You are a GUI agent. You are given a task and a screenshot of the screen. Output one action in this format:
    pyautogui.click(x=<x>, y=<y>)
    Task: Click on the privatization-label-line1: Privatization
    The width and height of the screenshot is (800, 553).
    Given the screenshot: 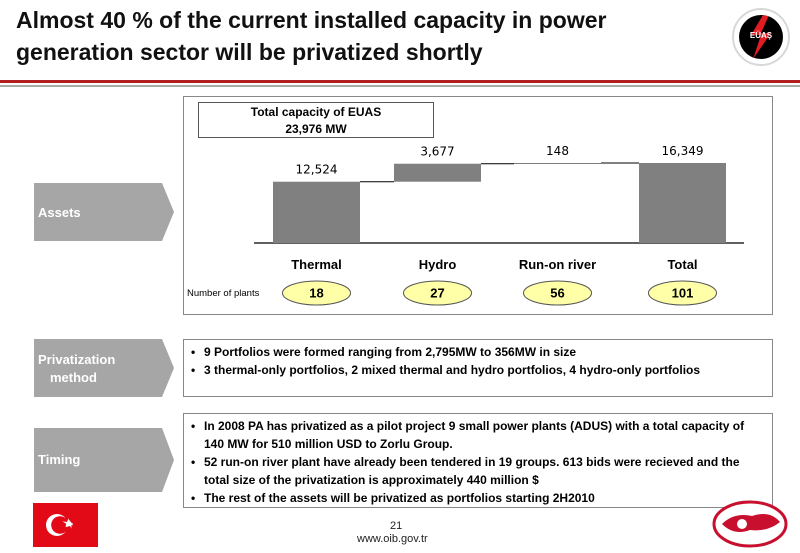 What is the action you would take?
    pyautogui.click(x=77, y=359)
    